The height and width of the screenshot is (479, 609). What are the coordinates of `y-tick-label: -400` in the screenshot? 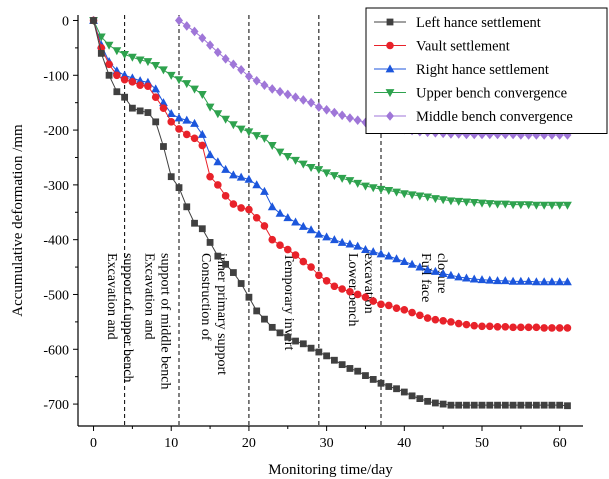 It's located at (56, 241).